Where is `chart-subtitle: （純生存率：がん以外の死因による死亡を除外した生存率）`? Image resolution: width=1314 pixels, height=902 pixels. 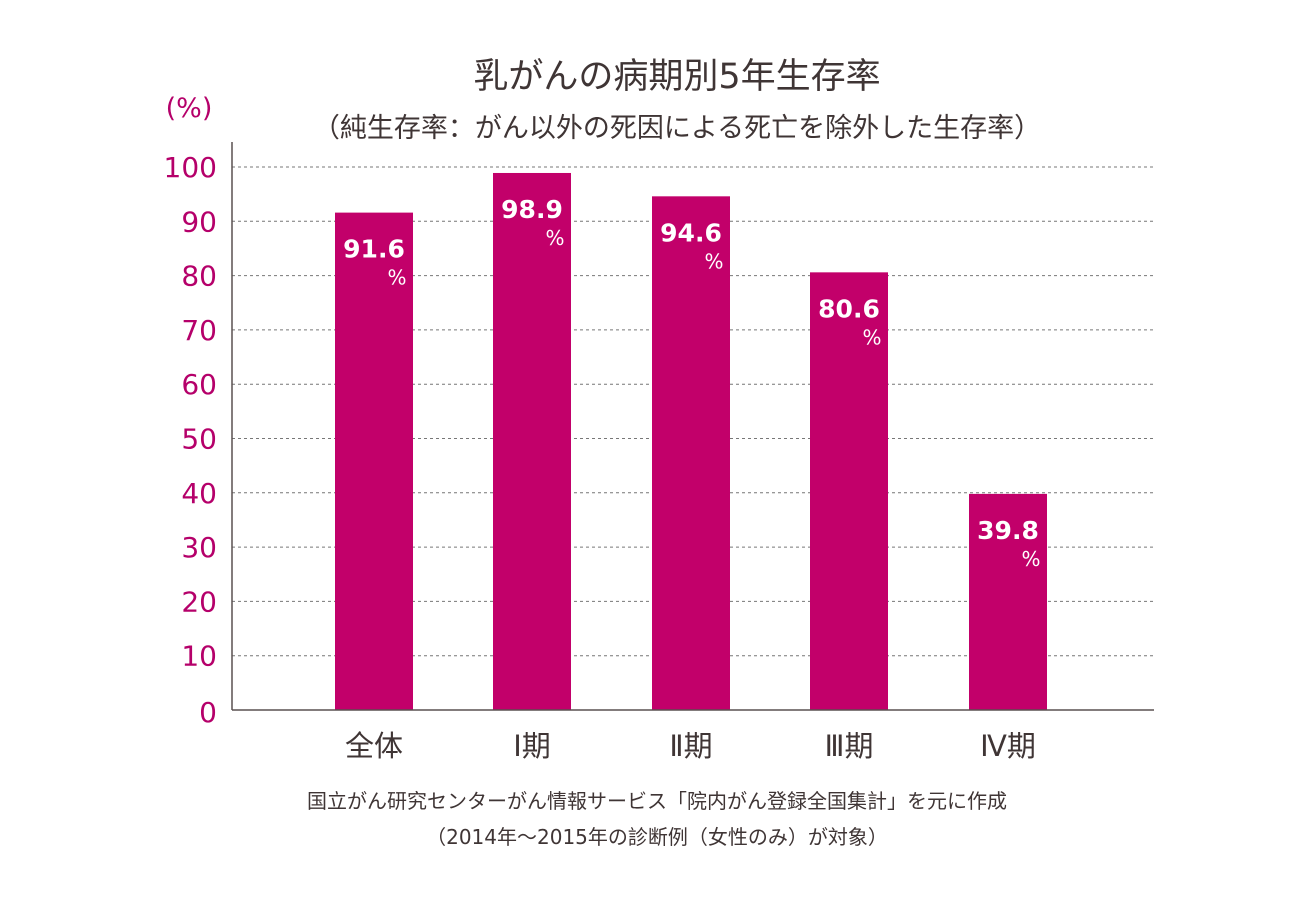 chart-subtitle: （純生存率：がん以外の死因による死亡を除外した生存率） is located at coordinates (677, 128).